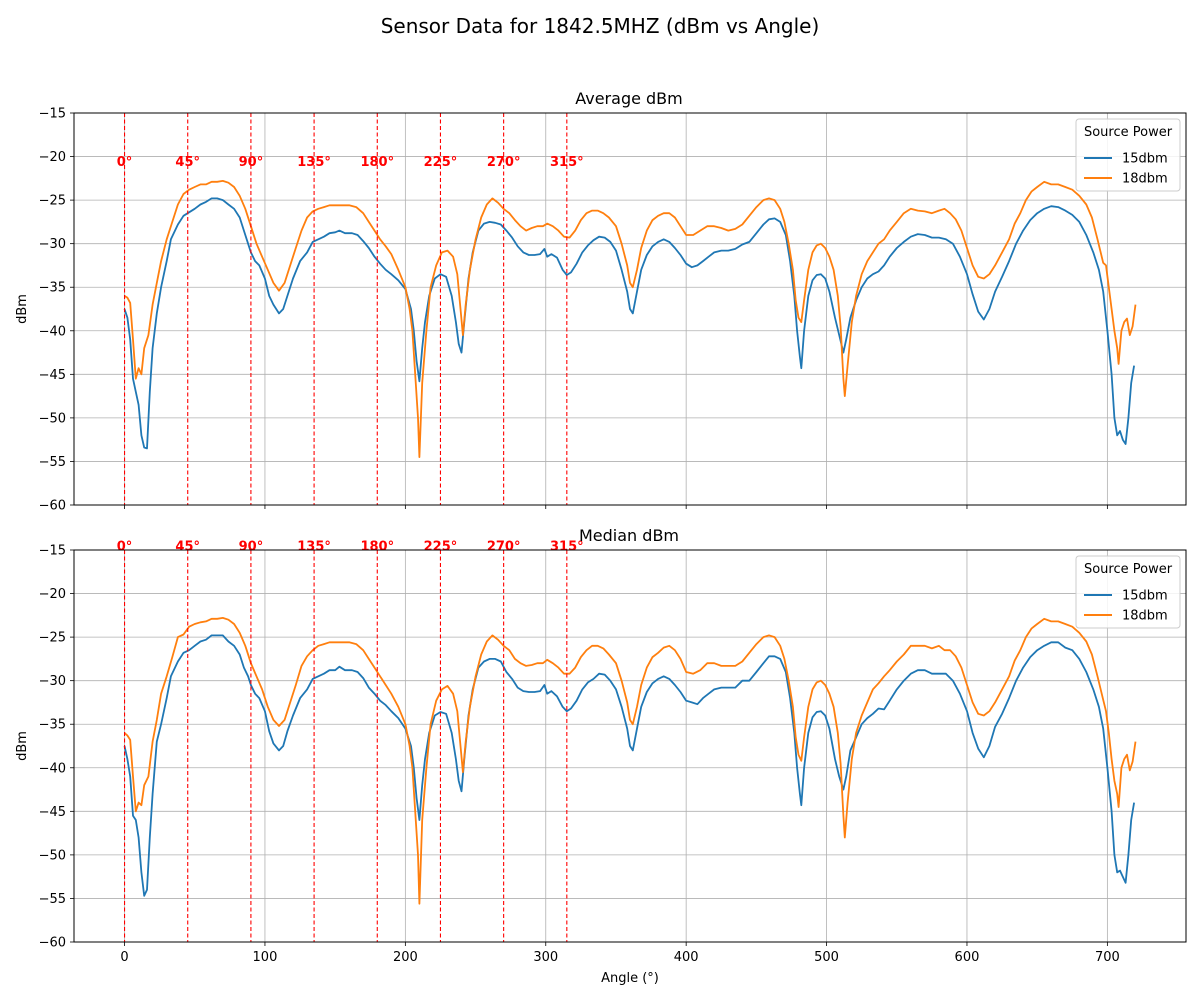  What do you see at coordinates (1107, 957) in the screenshot?
I see `x-tick-label: 700` at bounding box center [1107, 957].